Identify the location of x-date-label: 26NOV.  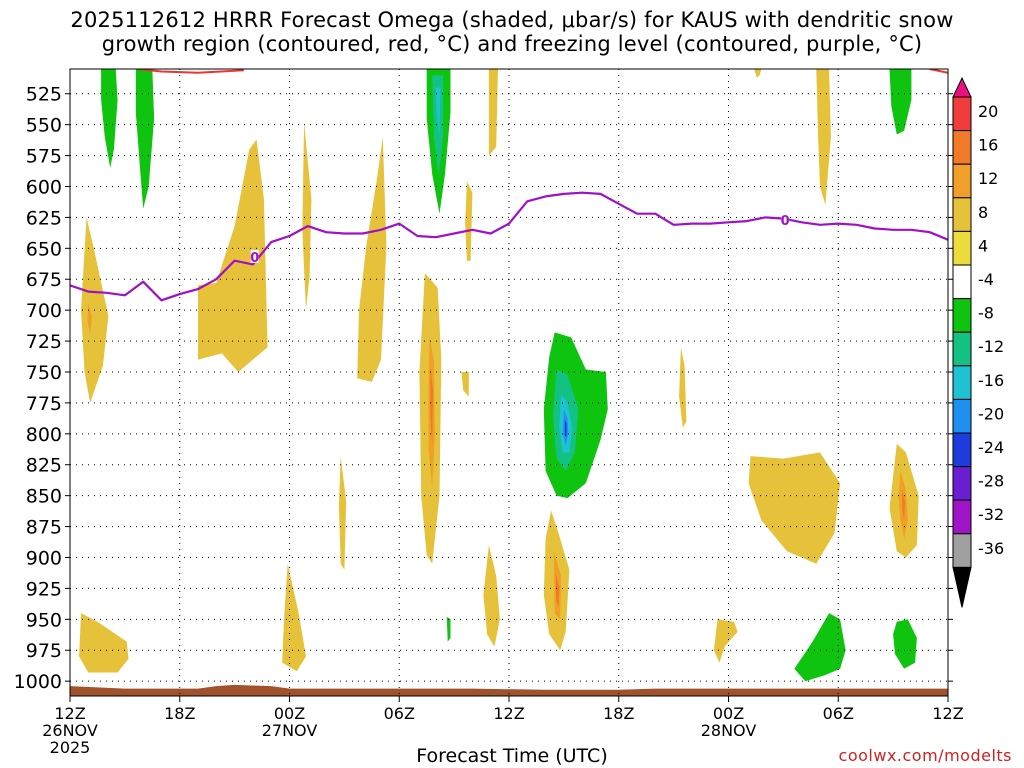
(70, 730).